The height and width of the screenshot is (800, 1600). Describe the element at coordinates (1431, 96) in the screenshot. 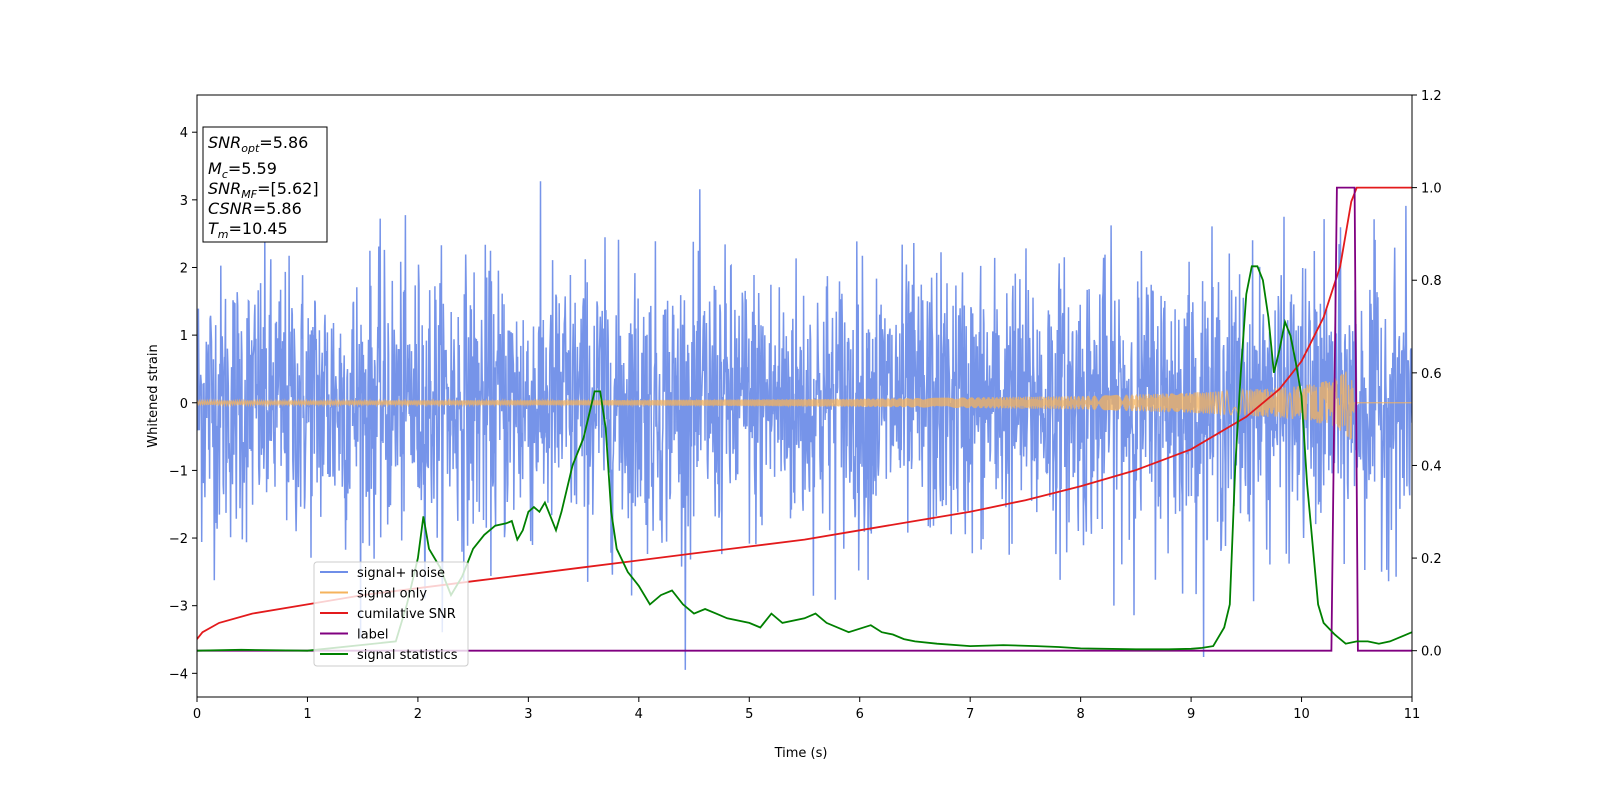

I see `y2-tick-label: 1.2` at that location.